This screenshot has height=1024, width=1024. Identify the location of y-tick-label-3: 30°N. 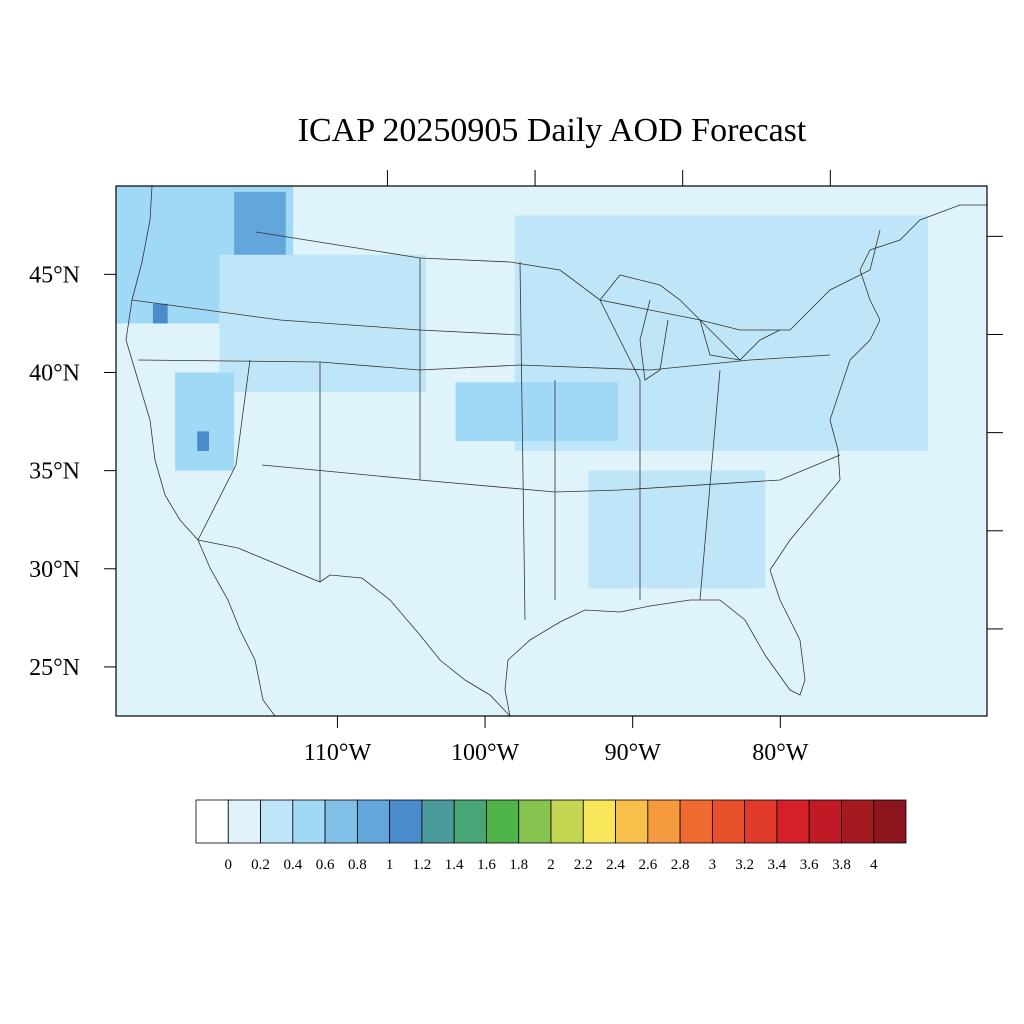
(54, 570).